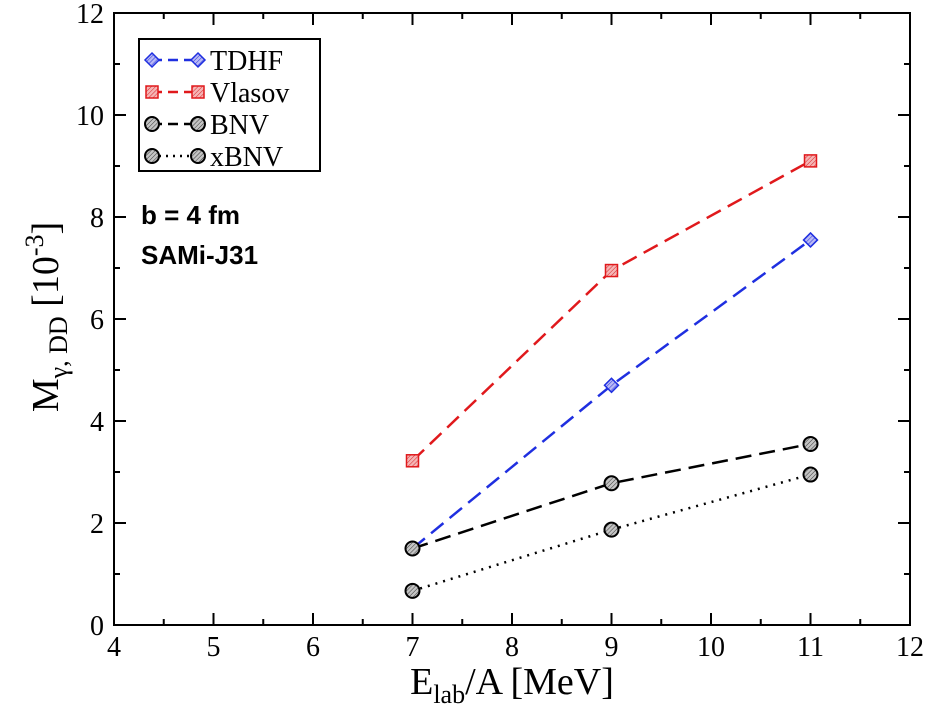 The height and width of the screenshot is (707, 926). Describe the element at coordinates (612, 647) in the screenshot. I see `x-tick-label: 9` at that location.